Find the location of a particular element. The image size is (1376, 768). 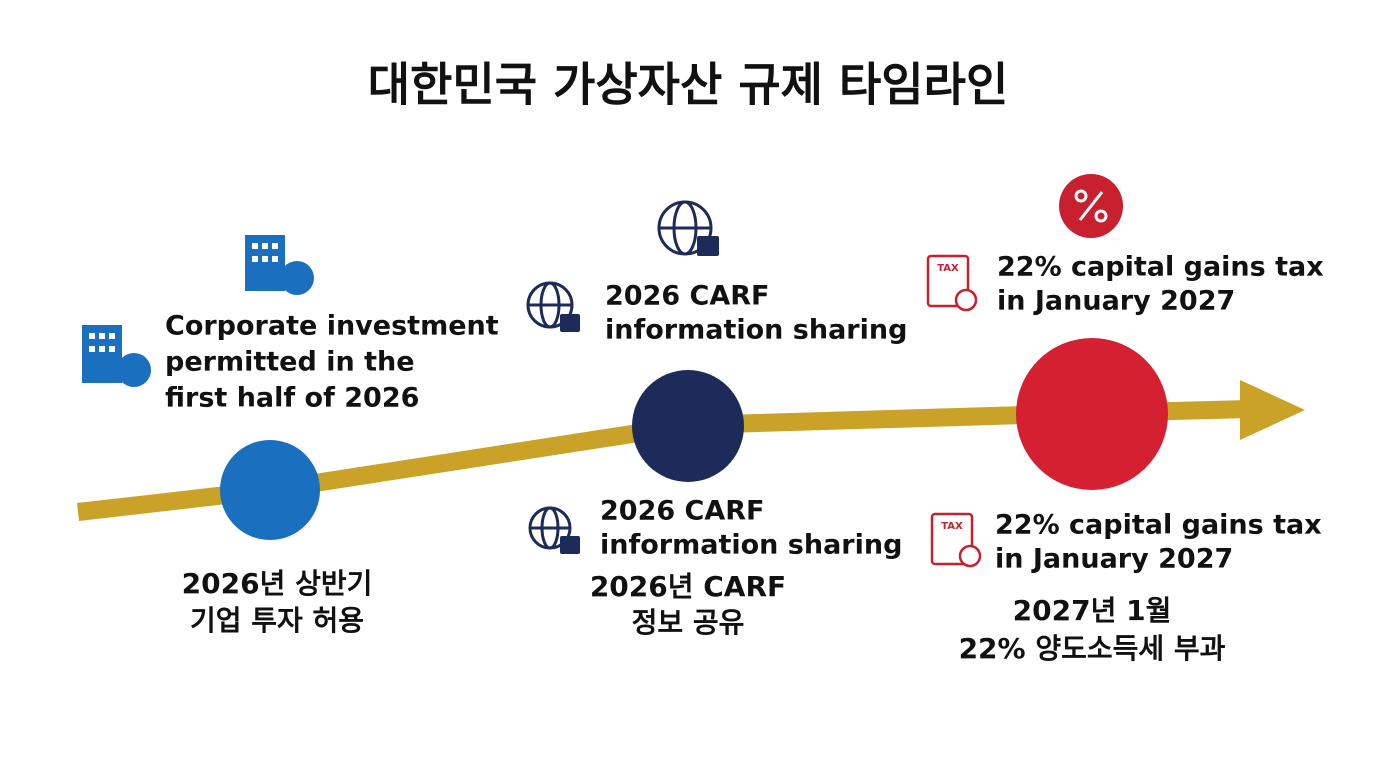

milestone-korean: 22% 양도소득세 부과 is located at coordinates (1092, 648).